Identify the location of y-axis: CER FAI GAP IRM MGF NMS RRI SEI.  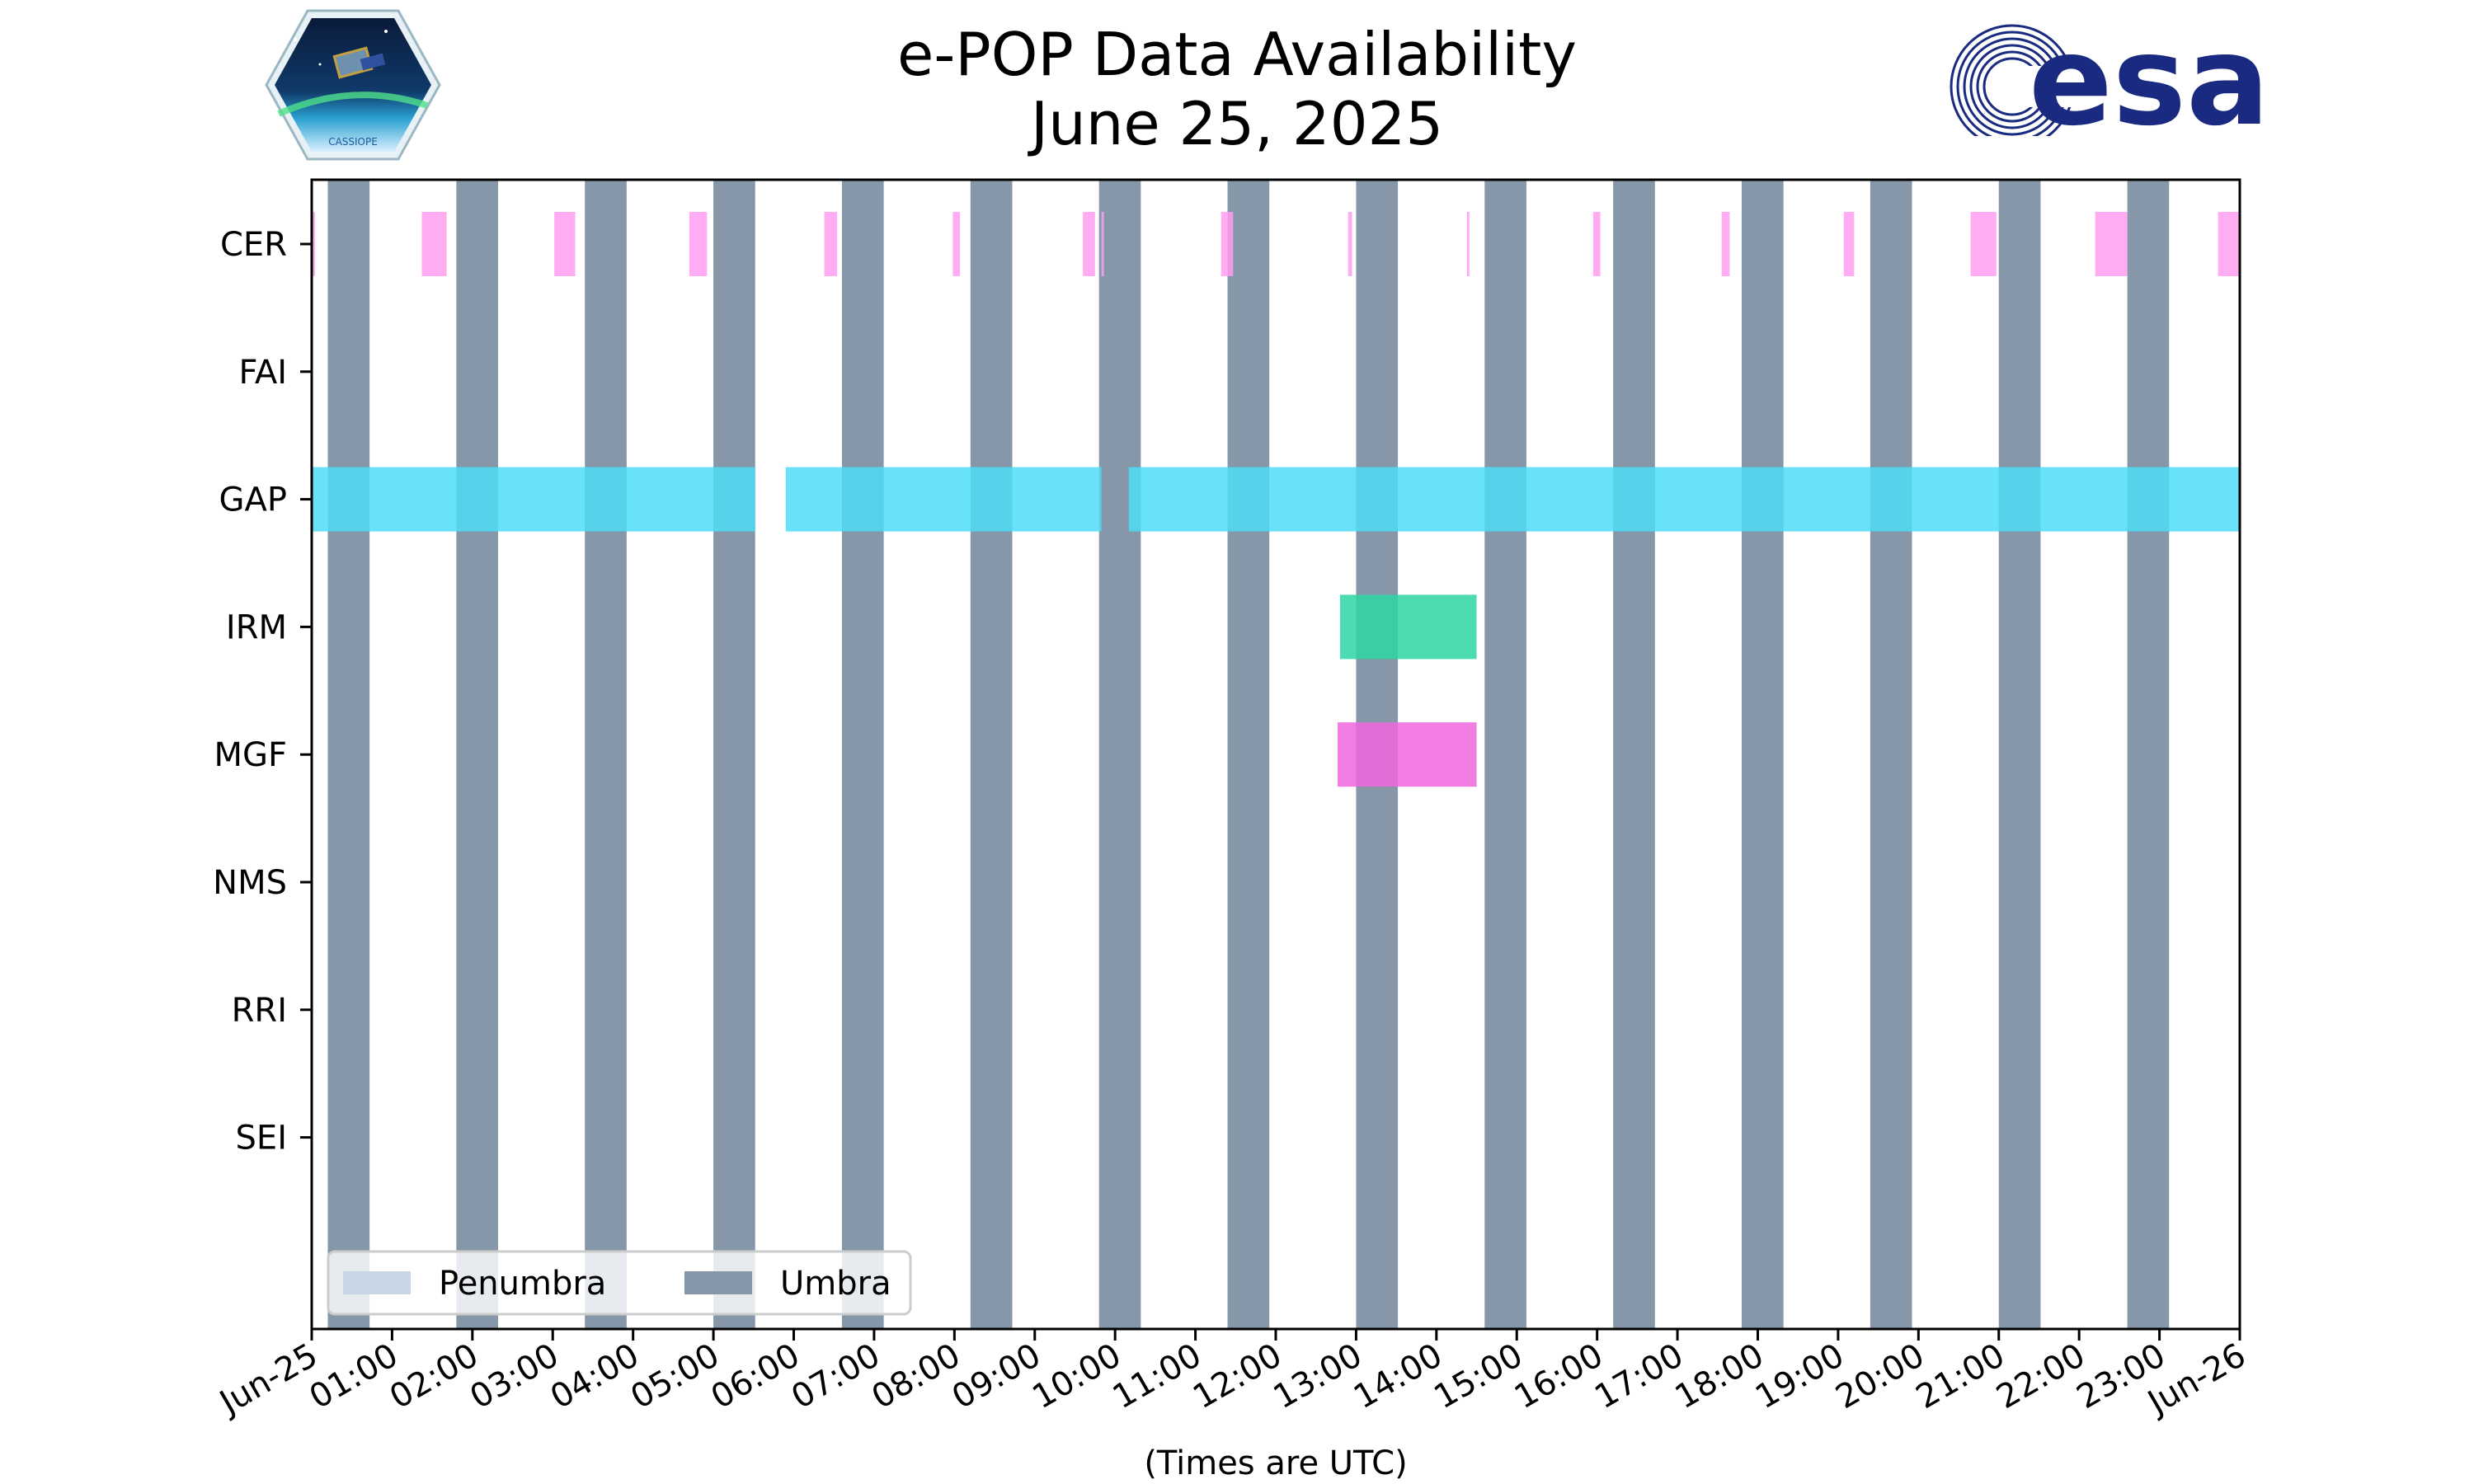
(262, 692).